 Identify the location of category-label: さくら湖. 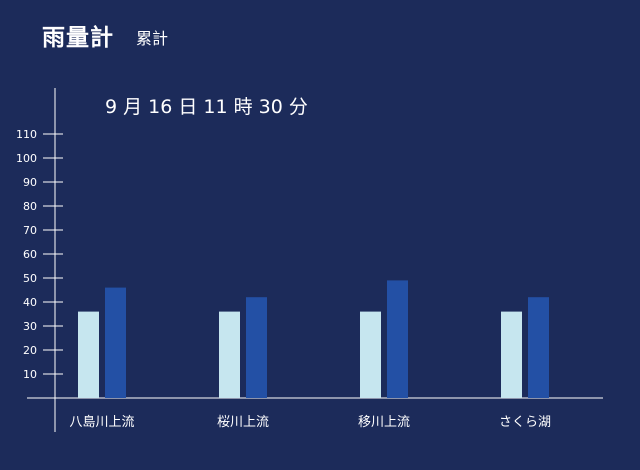
(525, 422).